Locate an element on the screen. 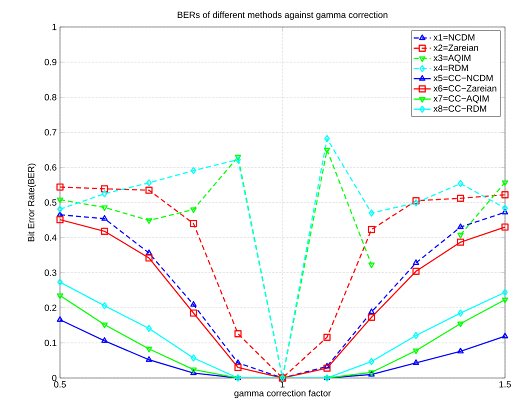  legend-label: x3=AQIM is located at coordinates (451, 58).